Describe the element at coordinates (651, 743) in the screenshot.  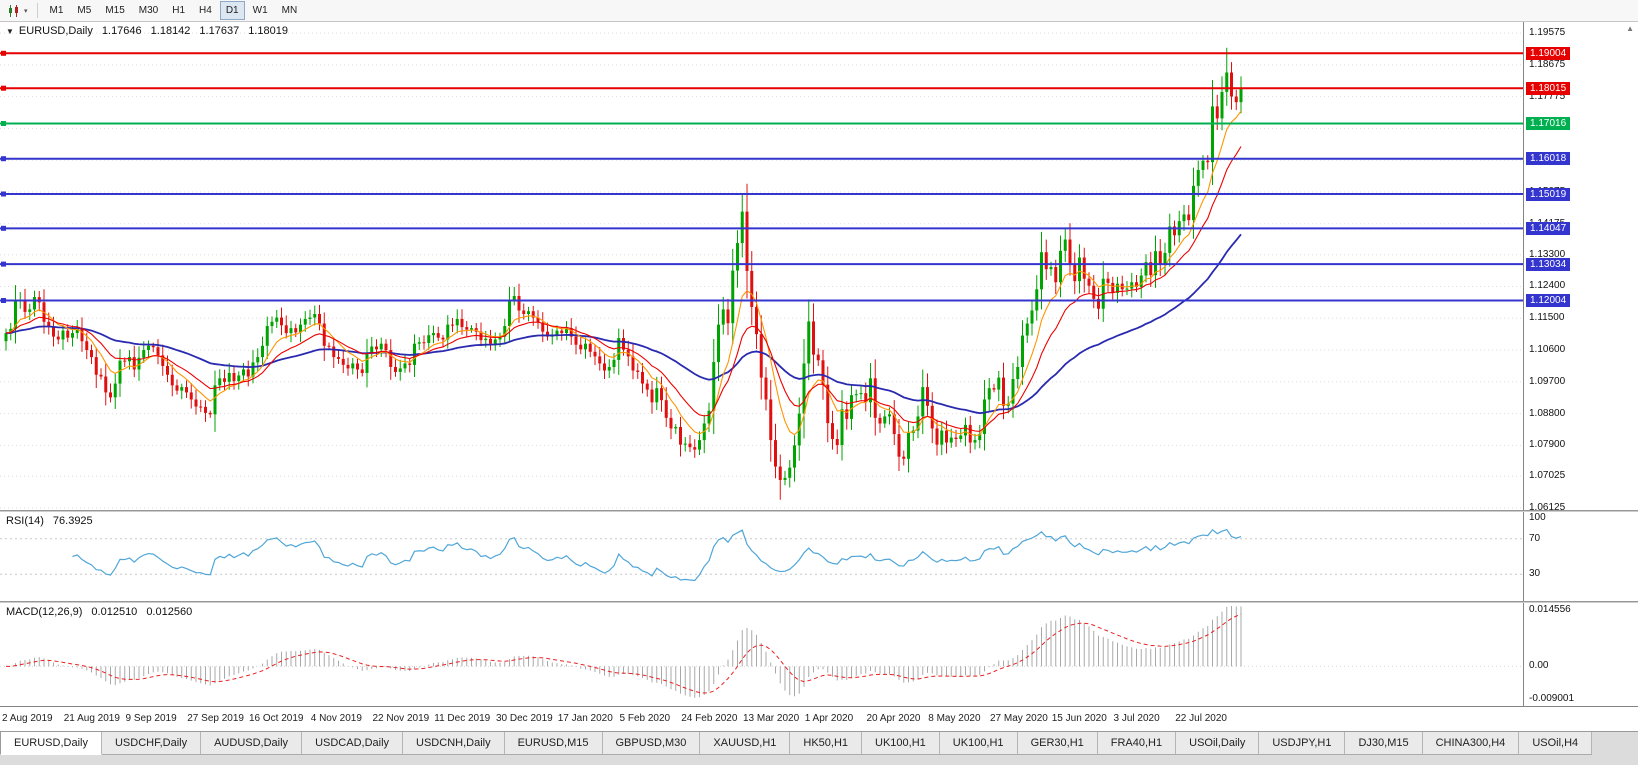
I see `tab-gbpusd-m30: GBPUSD,M30` at that location.